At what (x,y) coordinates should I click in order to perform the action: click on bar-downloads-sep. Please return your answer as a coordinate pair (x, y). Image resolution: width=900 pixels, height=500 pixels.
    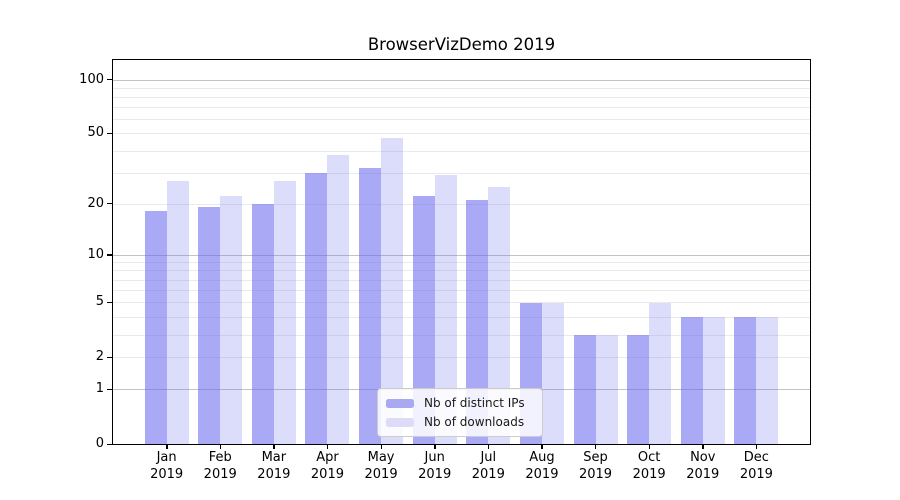
    Looking at the image, I should click on (606, 389).